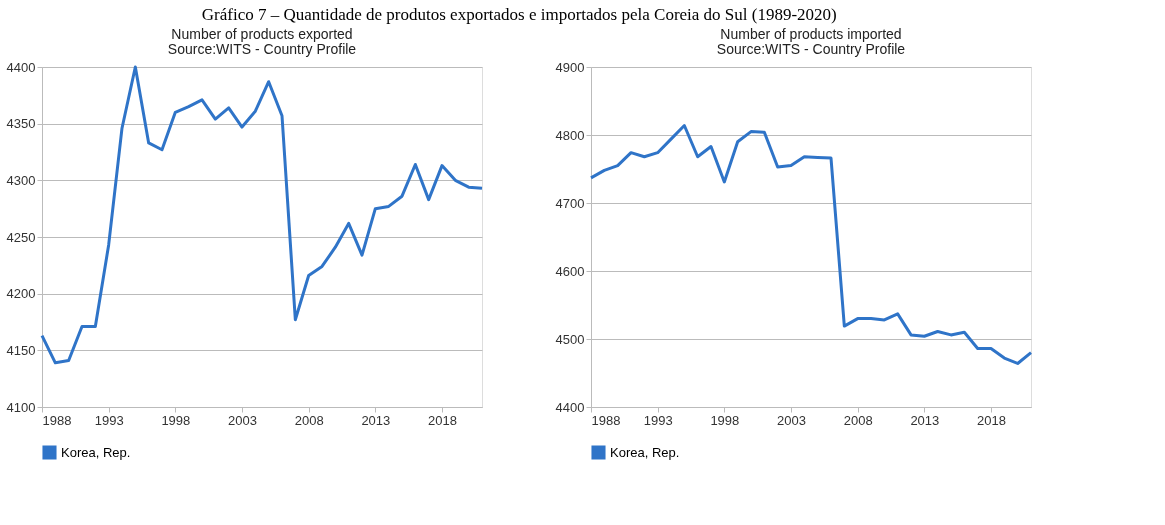 This screenshot has height=525, width=1165. I want to click on y-tick-label: 4250, so click(21, 237).